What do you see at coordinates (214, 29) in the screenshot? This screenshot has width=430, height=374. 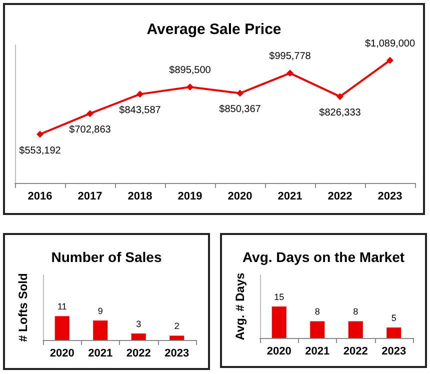 I see `chart-title: Average Sale Price` at bounding box center [214, 29].